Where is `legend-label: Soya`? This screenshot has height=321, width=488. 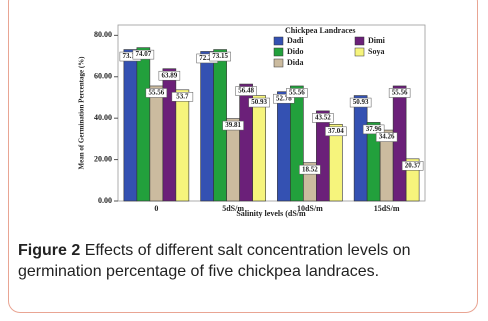 legend-label: Soya is located at coordinates (376, 51).